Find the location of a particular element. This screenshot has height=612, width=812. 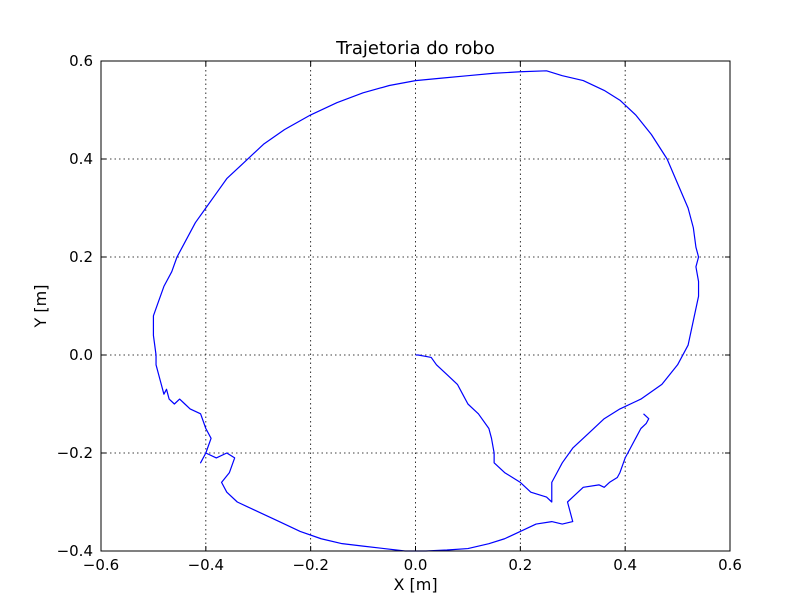

x-tick-label: −0.4 is located at coordinates (206, 565).